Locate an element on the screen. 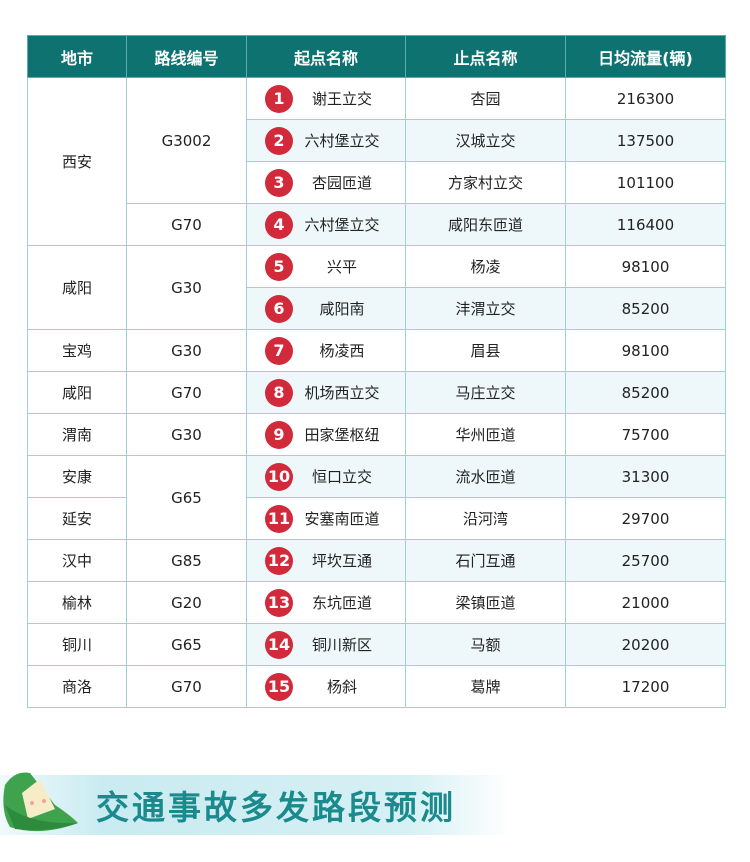 The image size is (750, 862). rank-badge: 12 is located at coordinates (279, 560).